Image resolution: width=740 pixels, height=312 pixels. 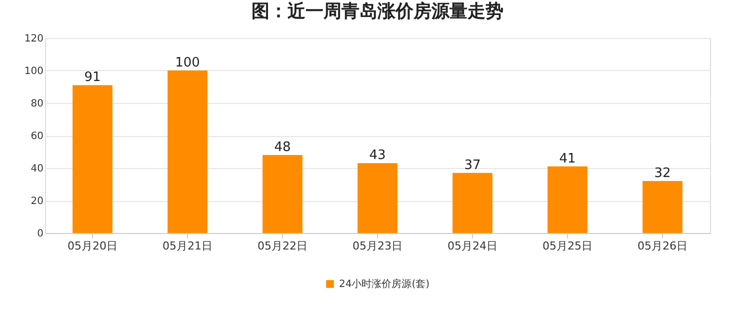 What do you see at coordinates (93, 246) in the screenshot?
I see `x-tick-label: 05月20日` at bounding box center [93, 246].